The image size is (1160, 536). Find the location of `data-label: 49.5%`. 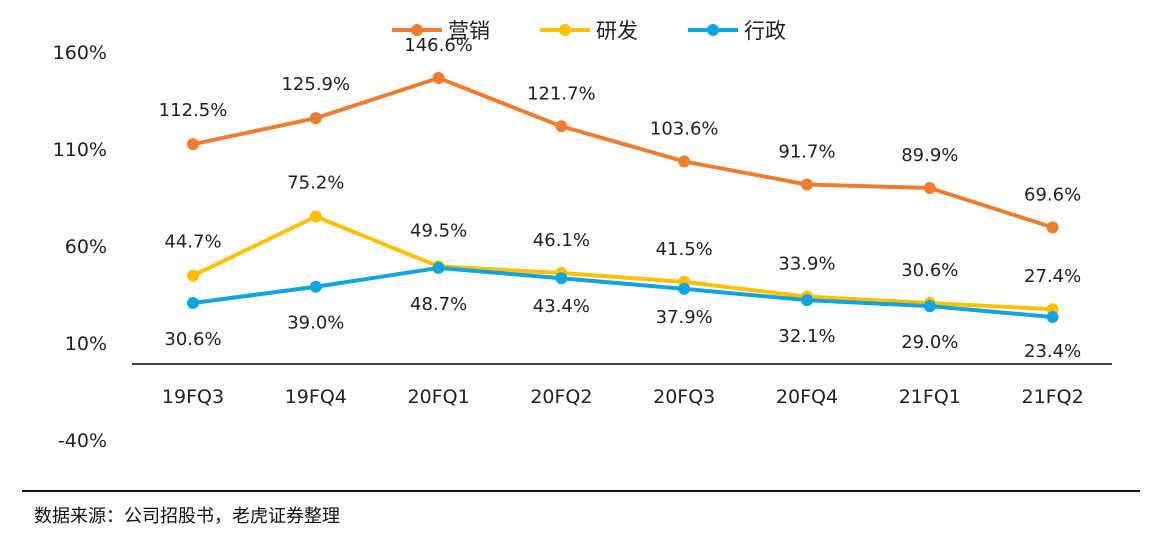

data-label: 49.5% is located at coordinates (438, 230).